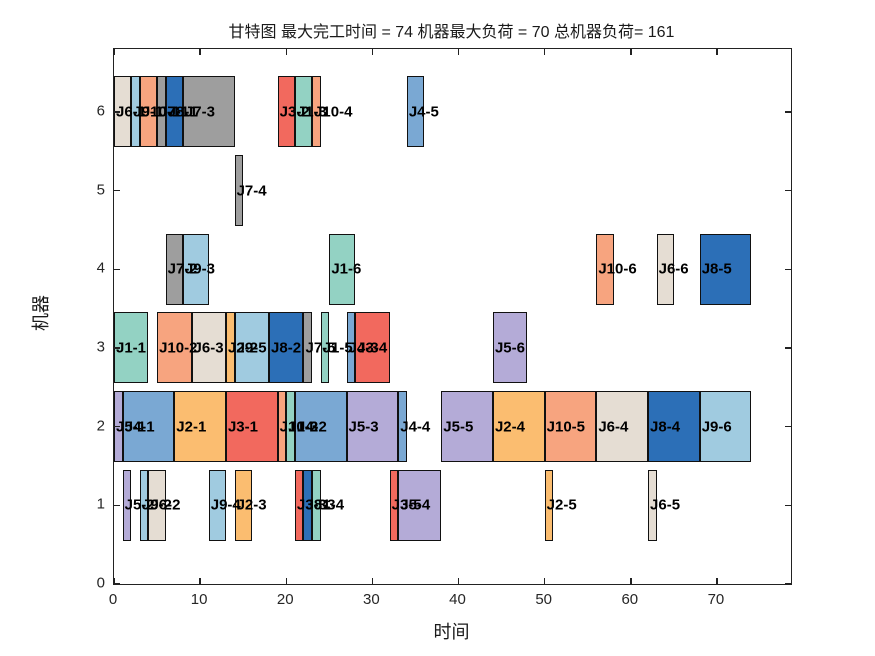 This screenshot has height=656, width=875. Describe the element at coordinates (716, 269) in the screenshot. I see `gantt-bar-label-J8-5: J8-5` at that location.